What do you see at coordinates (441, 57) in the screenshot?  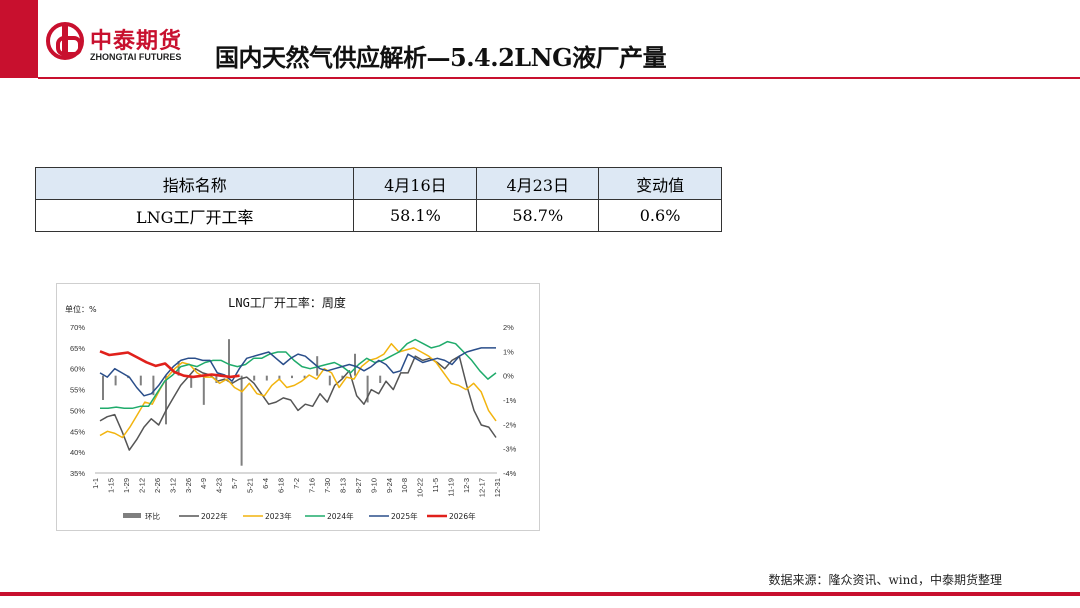 I see `page-title: 国内天然气供应解析—5.4.2LNG液厂产量` at bounding box center [441, 57].